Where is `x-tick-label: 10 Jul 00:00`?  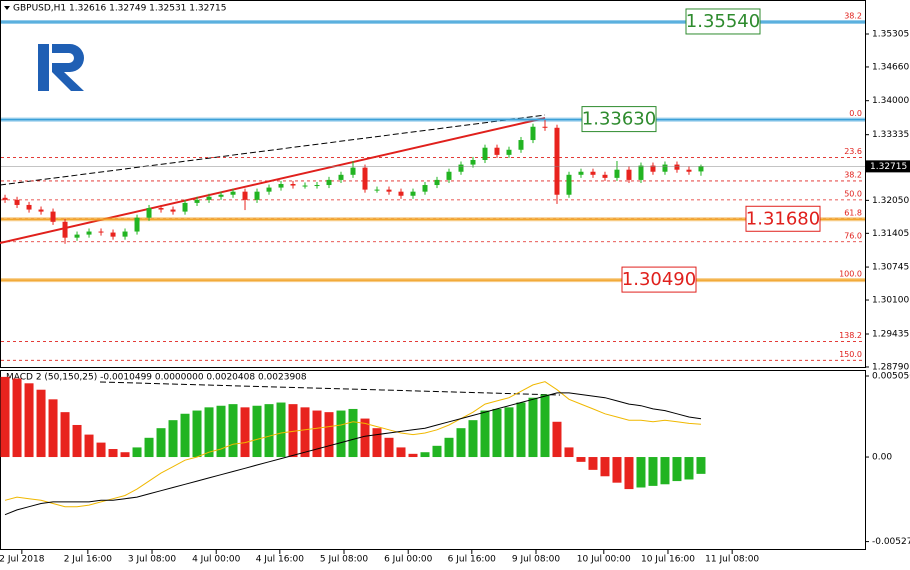
x-tick-label: 10 Jul 00:00 is located at coordinates (604, 560).